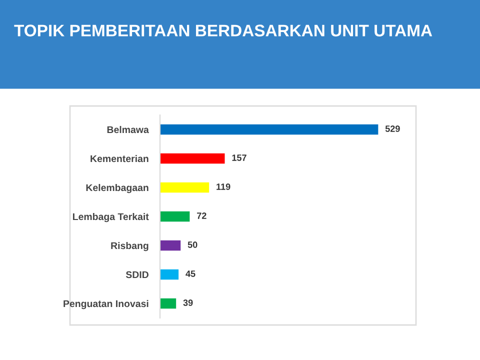 The width and height of the screenshot is (480, 360). Describe the element at coordinates (188, 303) in the screenshot. I see `data-label: 39` at that location.